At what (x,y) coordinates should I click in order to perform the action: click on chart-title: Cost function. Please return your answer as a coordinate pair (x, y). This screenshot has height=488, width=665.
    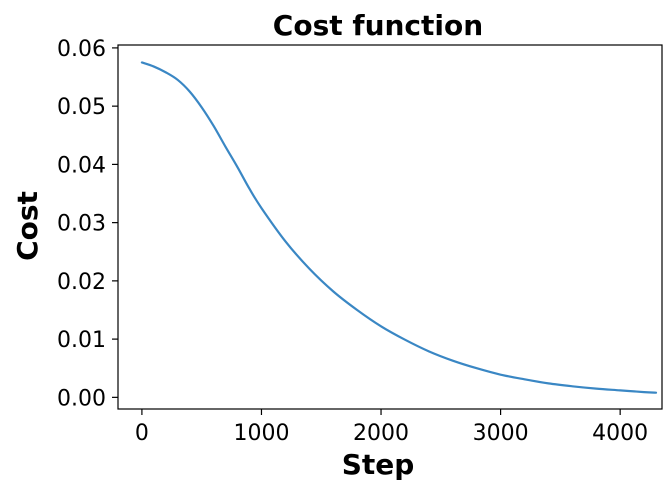
    Looking at the image, I should click on (378, 25).